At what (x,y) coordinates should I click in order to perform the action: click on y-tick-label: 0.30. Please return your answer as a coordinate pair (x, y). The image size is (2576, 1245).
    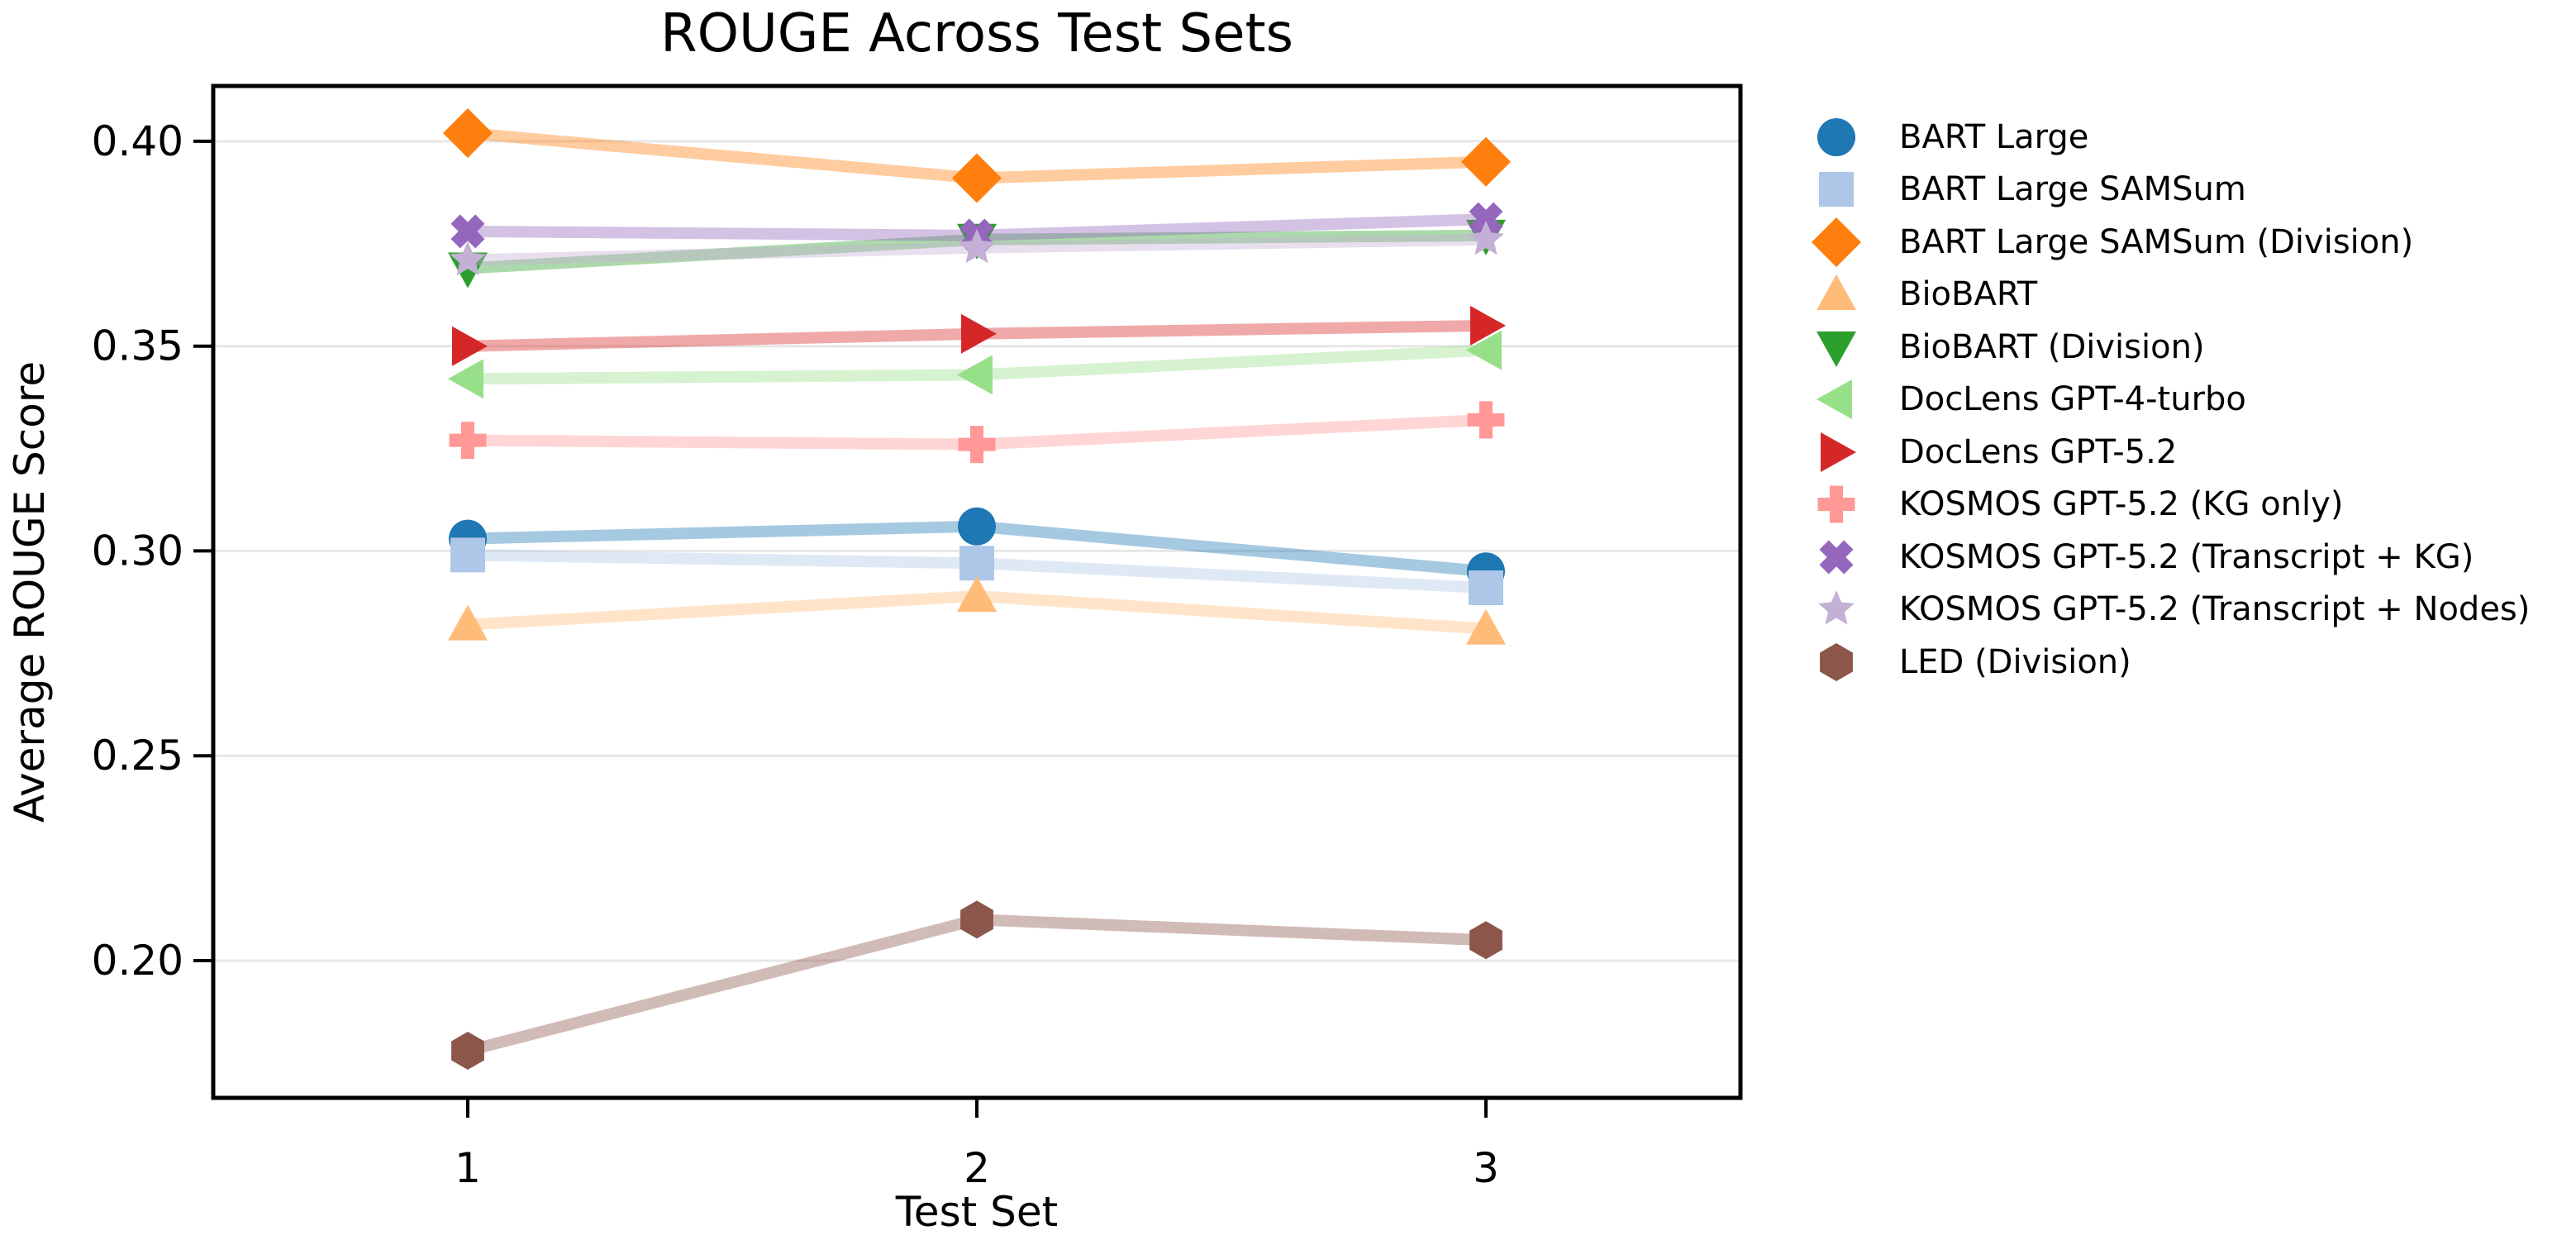
    Looking at the image, I should click on (137, 551).